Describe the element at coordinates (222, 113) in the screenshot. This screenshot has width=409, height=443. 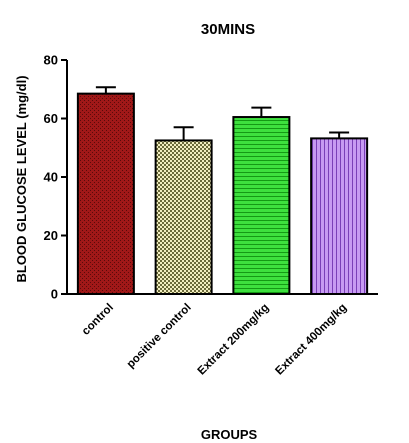
I see `error-bars-group` at that location.